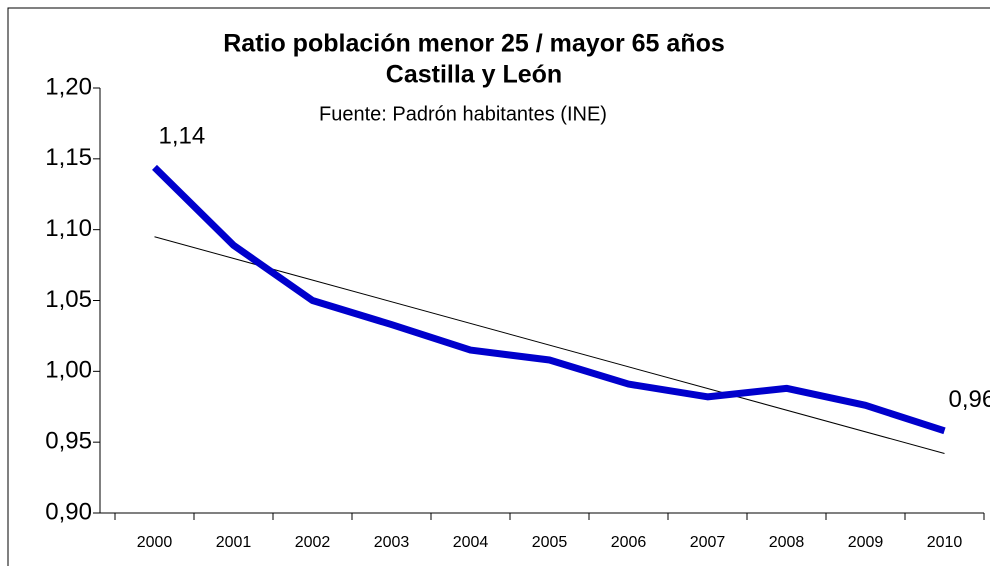 The image size is (990, 571). I want to click on x-tick-label: 2003, so click(392, 542).